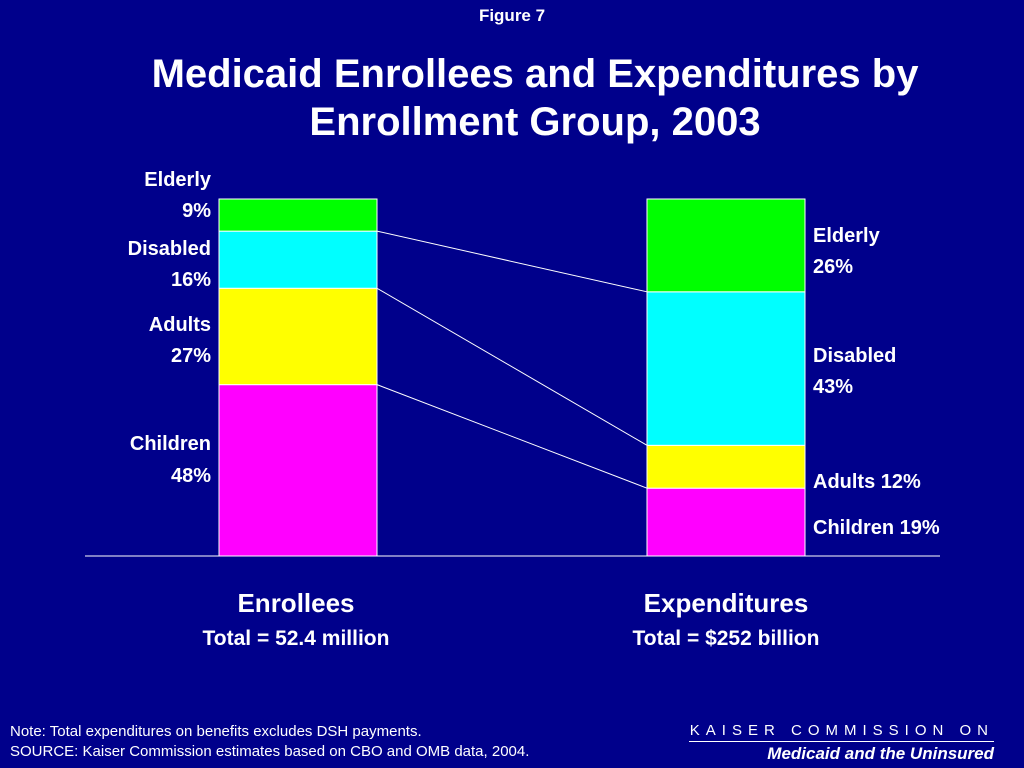  Describe the element at coordinates (191, 280) in the screenshot. I see `segment-label-value: 16%` at that location.